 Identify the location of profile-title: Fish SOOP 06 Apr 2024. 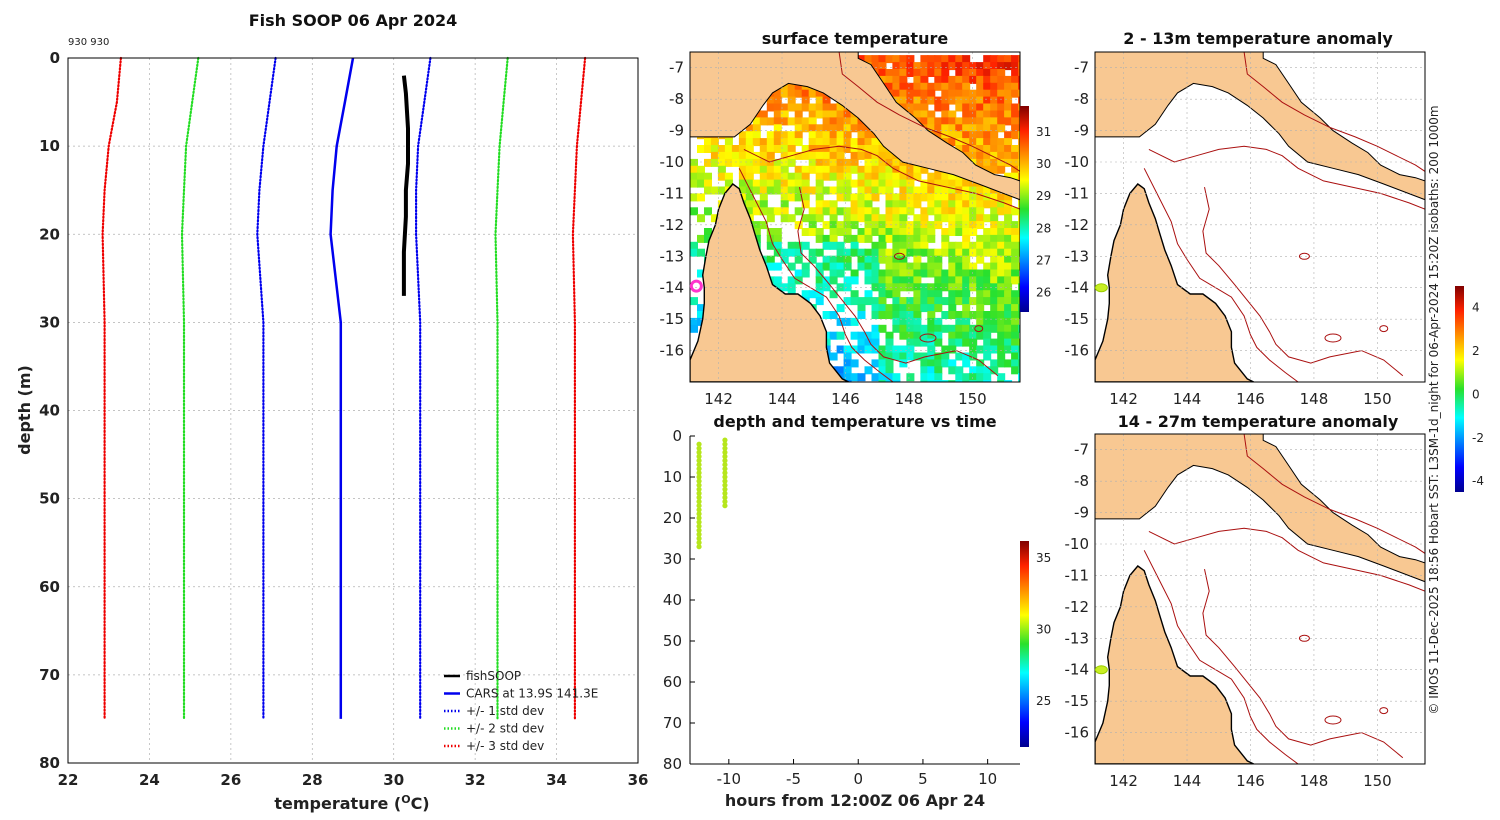
(353, 20).